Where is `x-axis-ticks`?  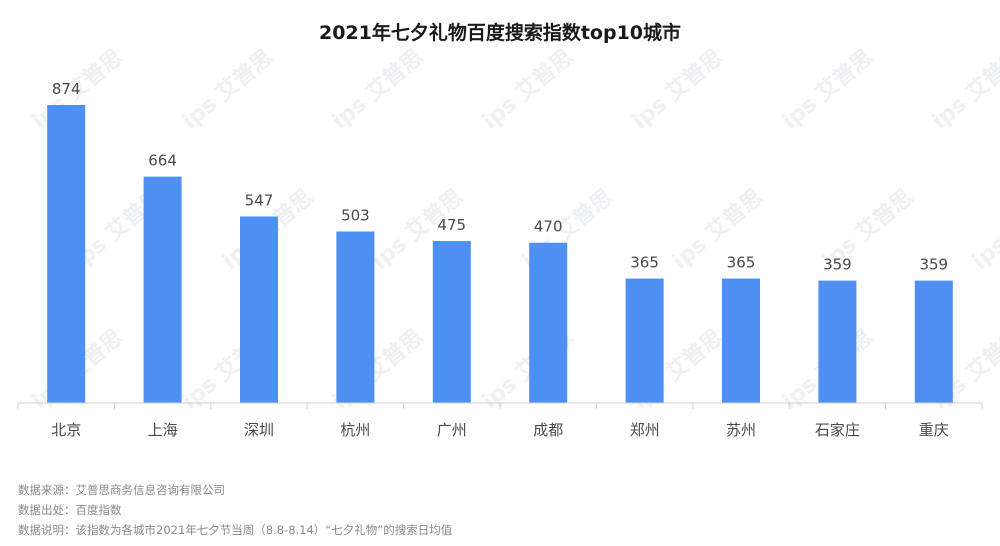
x-axis-ticks is located at coordinates (500, 406).